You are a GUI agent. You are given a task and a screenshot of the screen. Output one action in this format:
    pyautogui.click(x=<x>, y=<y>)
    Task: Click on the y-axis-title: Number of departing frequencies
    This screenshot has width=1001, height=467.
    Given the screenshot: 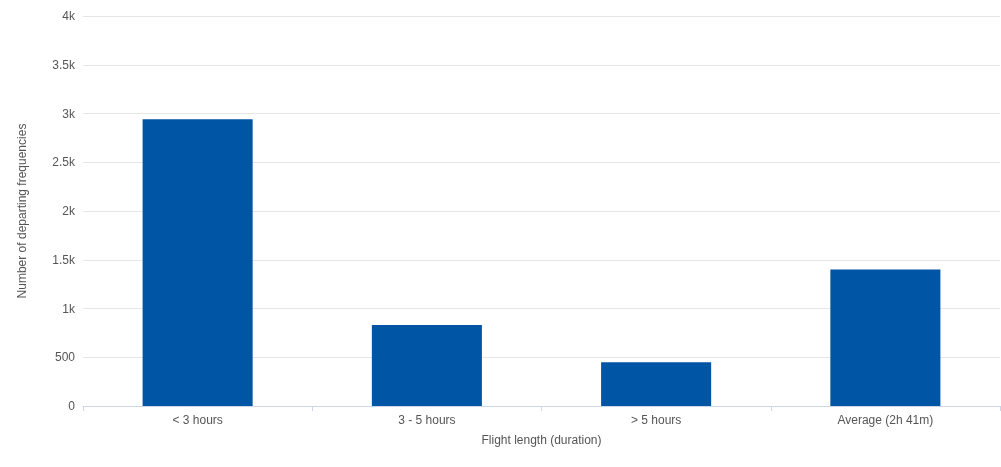 What is the action you would take?
    pyautogui.click(x=22, y=211)
    